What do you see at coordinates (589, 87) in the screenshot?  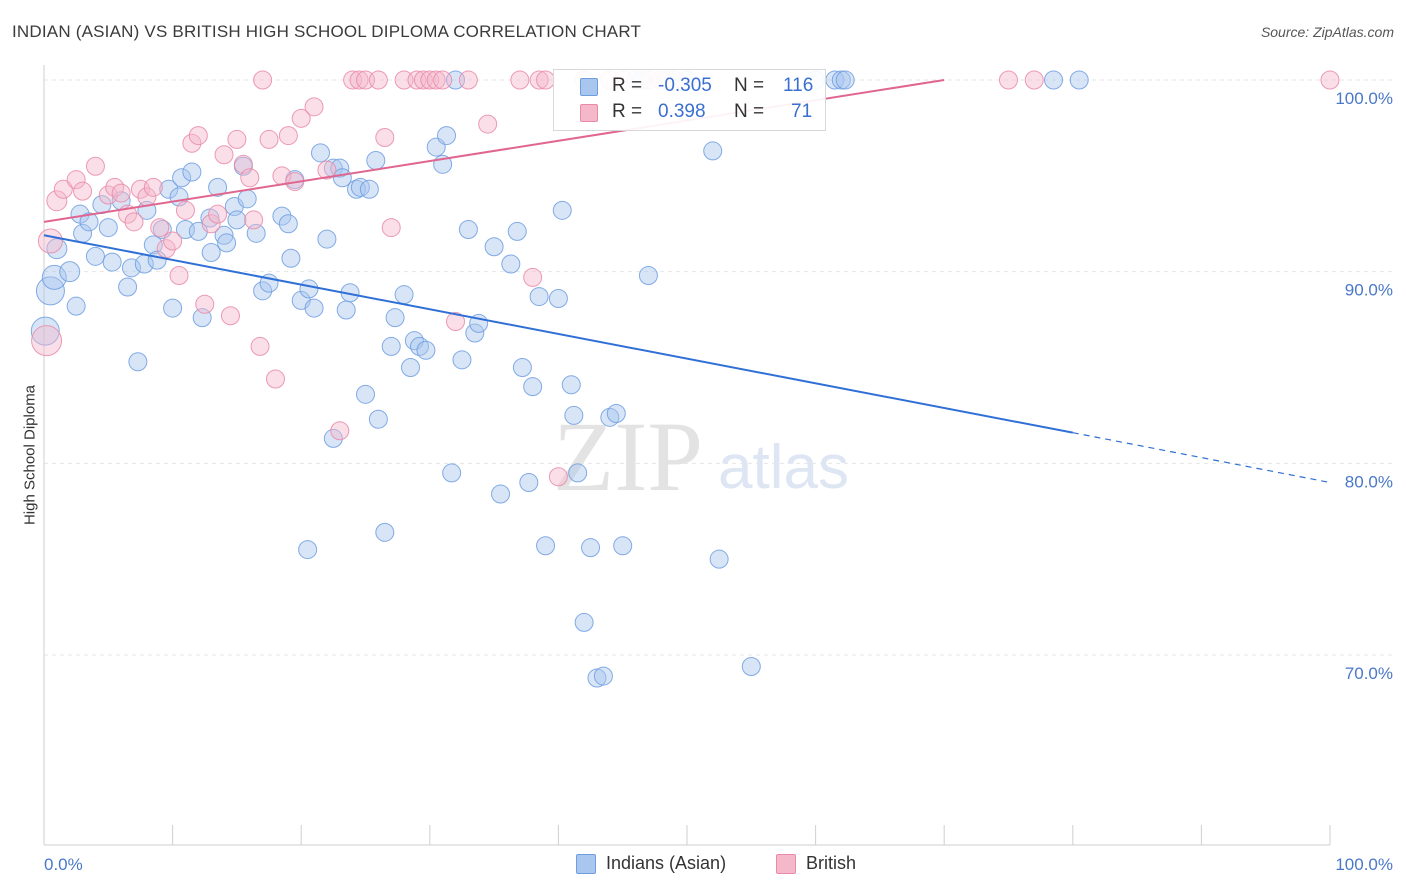 I see `blue-swatch` at bounding box center [589, 87].